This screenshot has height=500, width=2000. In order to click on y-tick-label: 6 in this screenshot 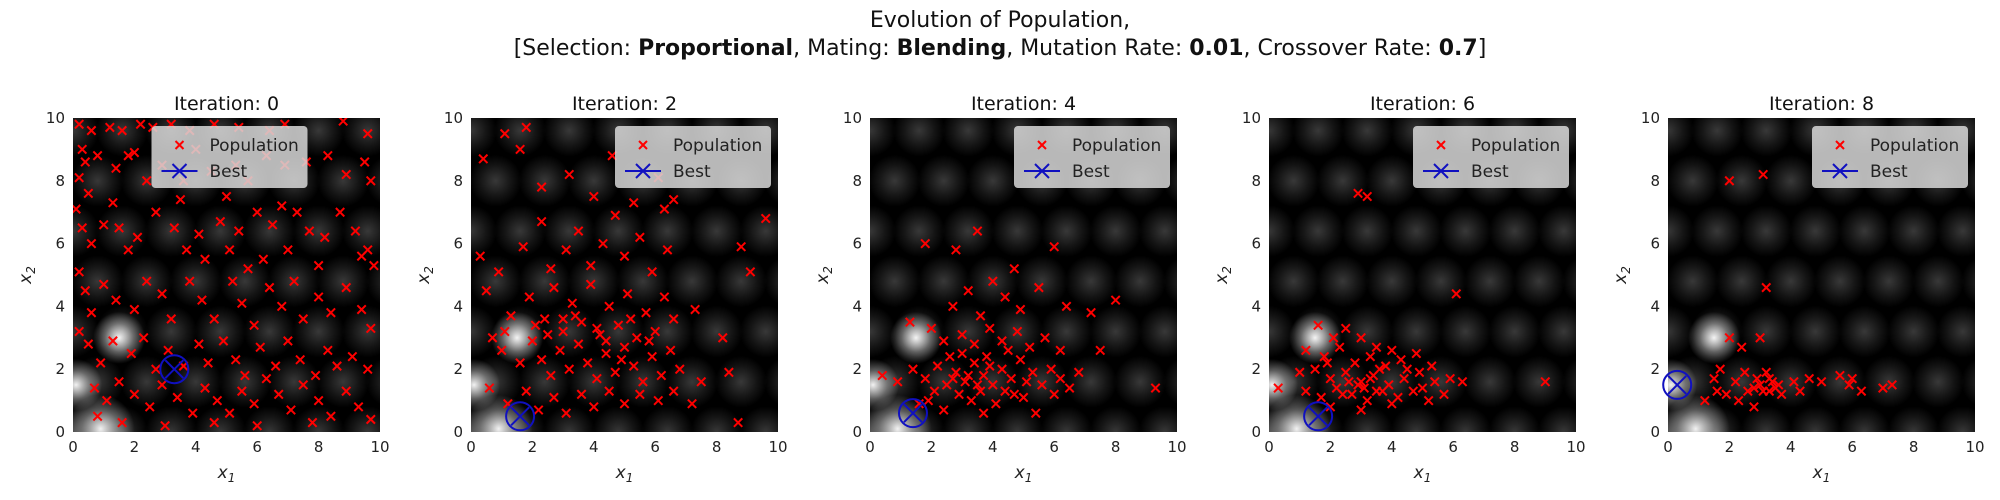, I will do `click(857, 244)`.